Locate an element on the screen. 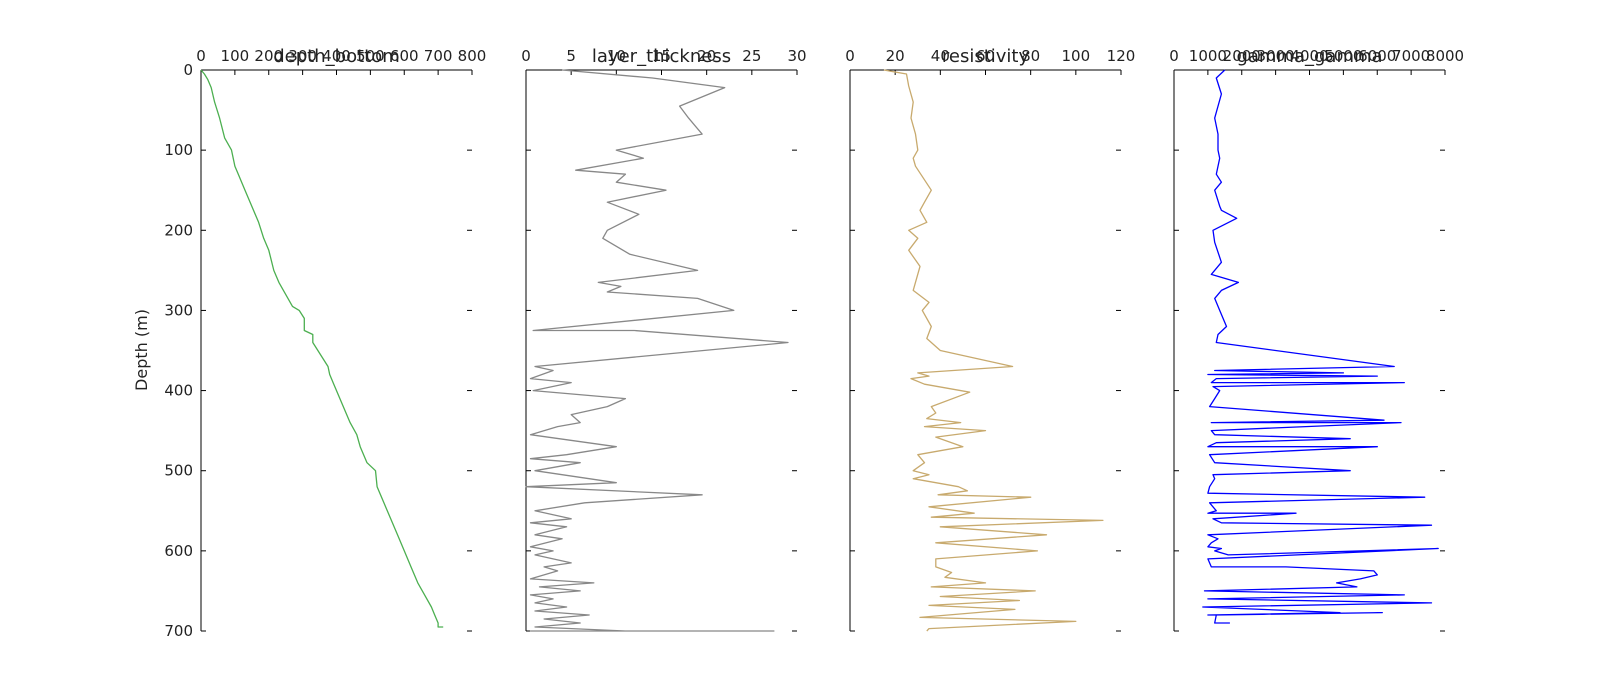 The image size is (1600, 700). series-line-depth-bottom is located at coordinates (322, 348).